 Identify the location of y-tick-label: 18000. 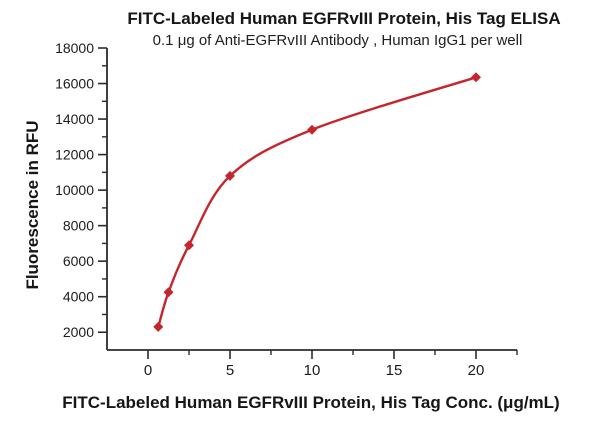
(74, 48).